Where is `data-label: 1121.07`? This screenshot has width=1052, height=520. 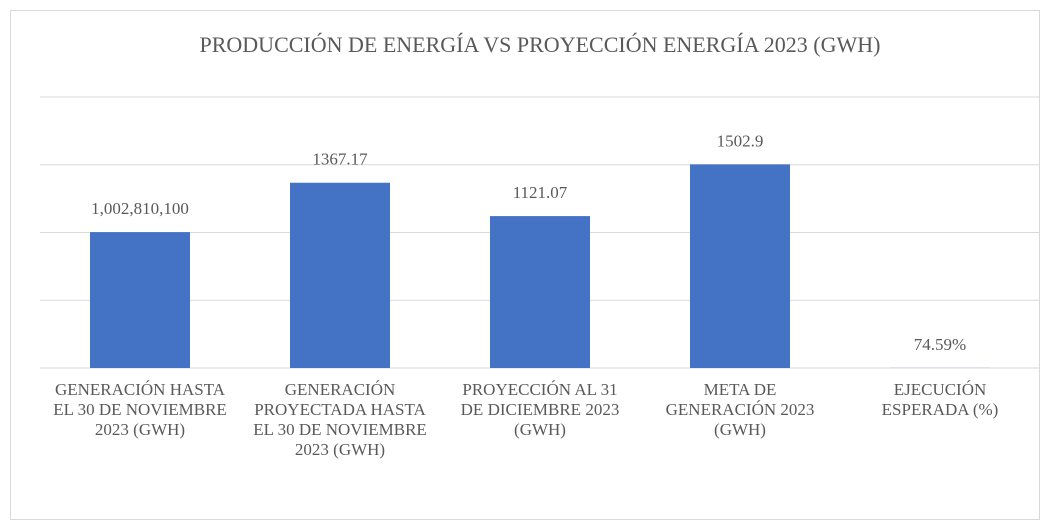
data-label: 1121.07 is located at coordinates (540, 192).